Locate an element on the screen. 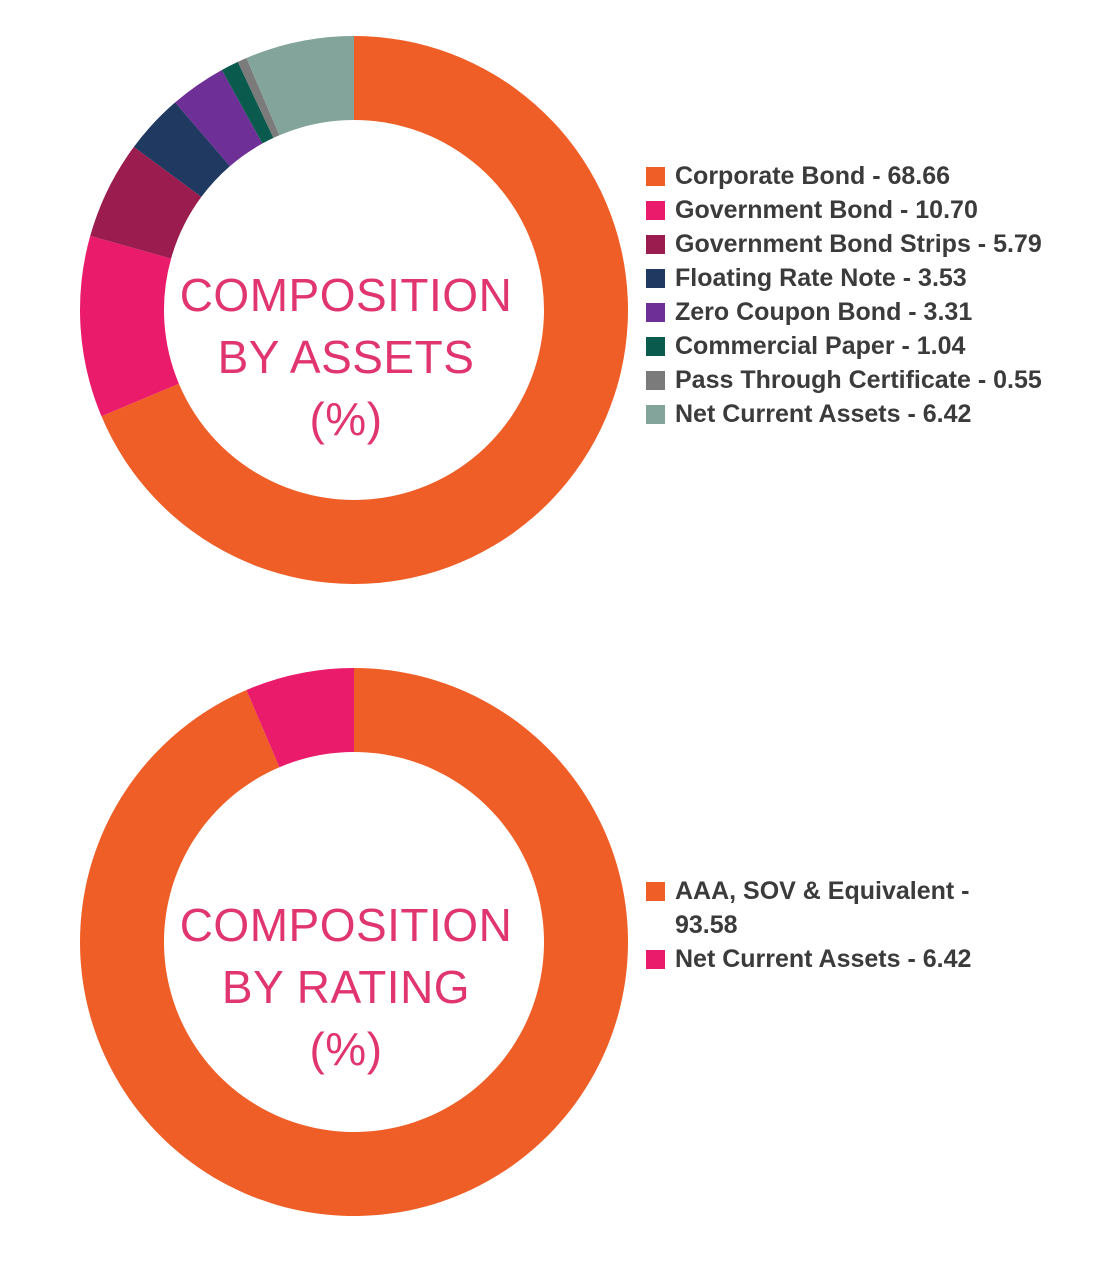  assets-legend-label: Net Current Assets - 6.42 is located at coordinates (823, 414).